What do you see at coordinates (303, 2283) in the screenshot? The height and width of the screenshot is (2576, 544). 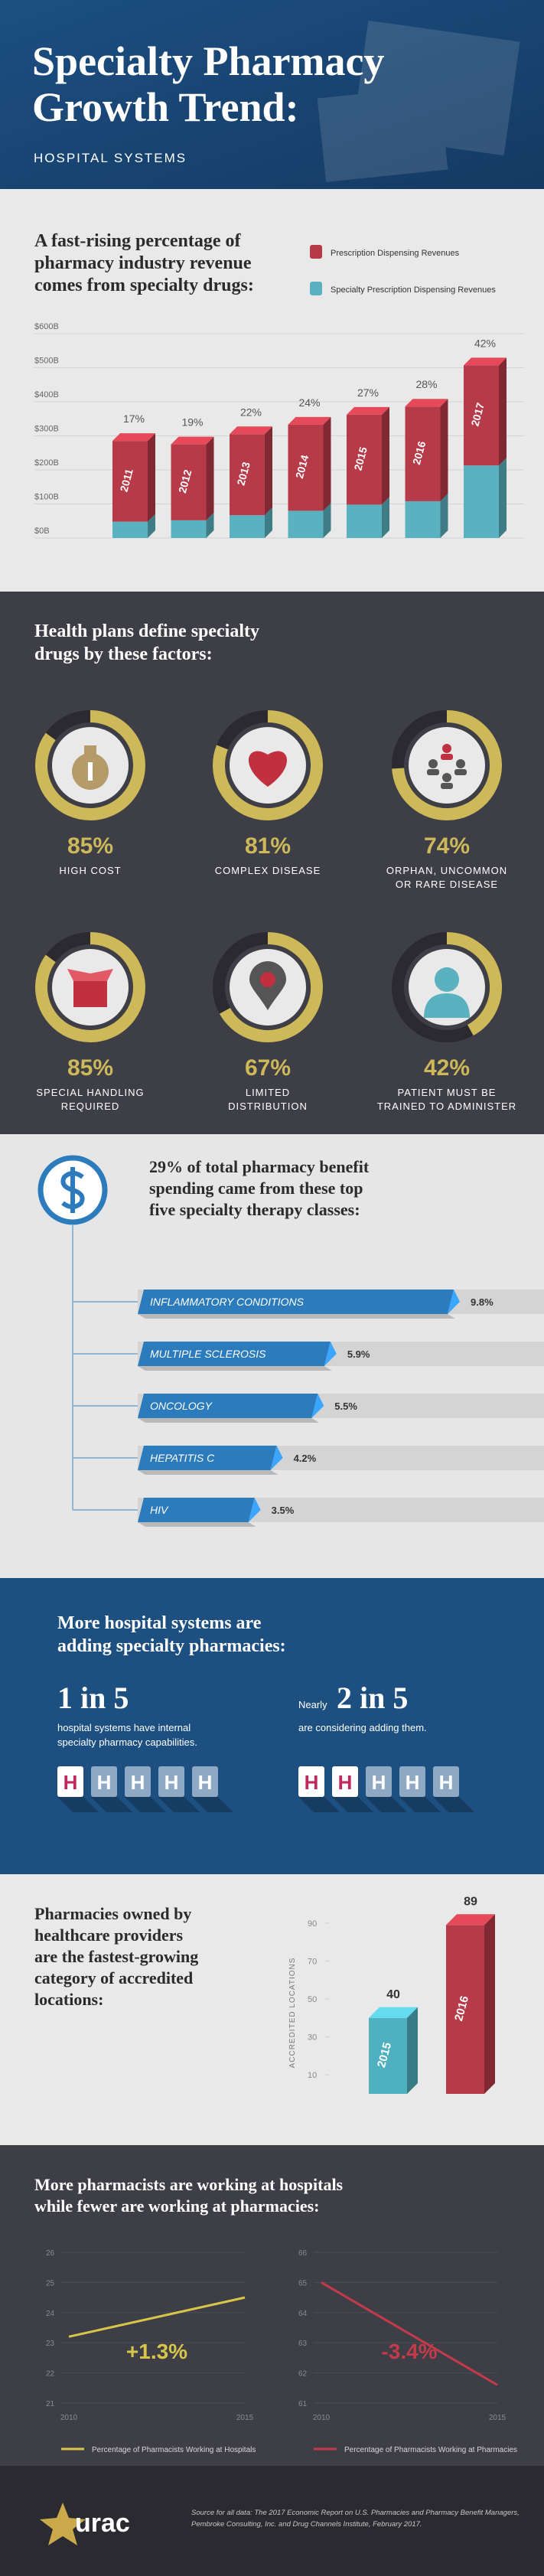 I see `y-tick-label: 65` at bounding box center [303, 2283].